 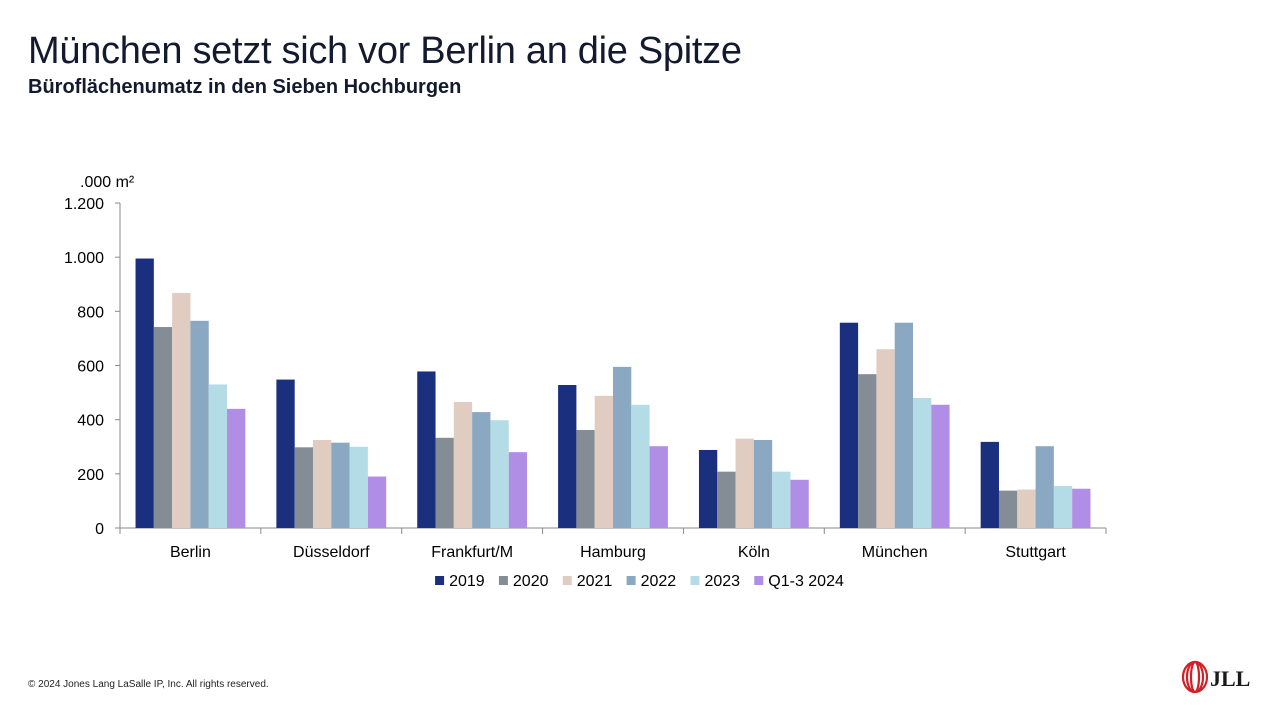 I want to click on y-tick-label: 600, so click(x=90, y=367).